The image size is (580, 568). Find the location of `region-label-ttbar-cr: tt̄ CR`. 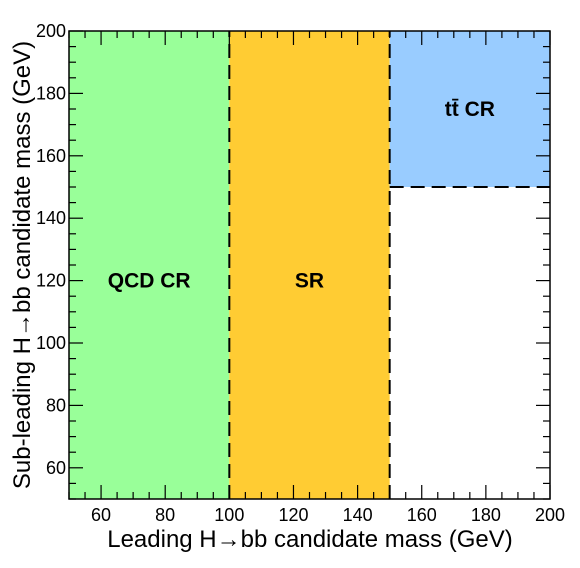

region-label-ttbar-cr: tt̄ CR is located at coordinates (470, 109).